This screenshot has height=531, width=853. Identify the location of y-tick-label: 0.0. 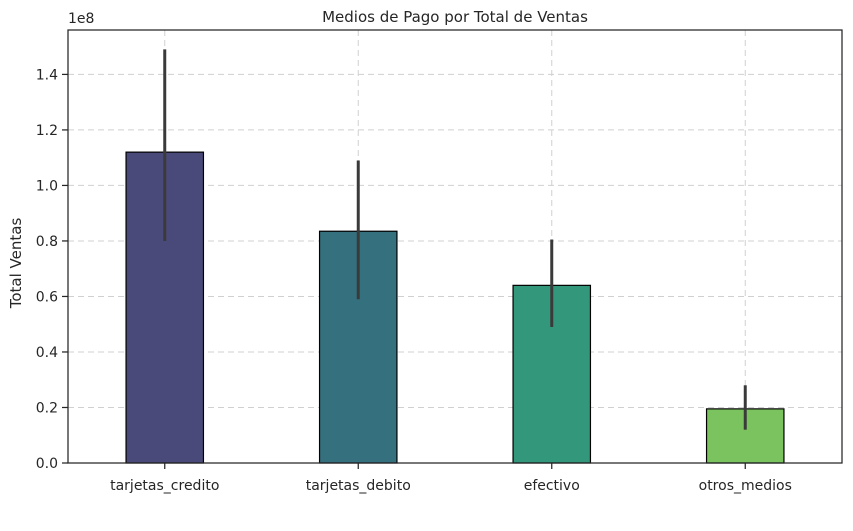
(47, 464).